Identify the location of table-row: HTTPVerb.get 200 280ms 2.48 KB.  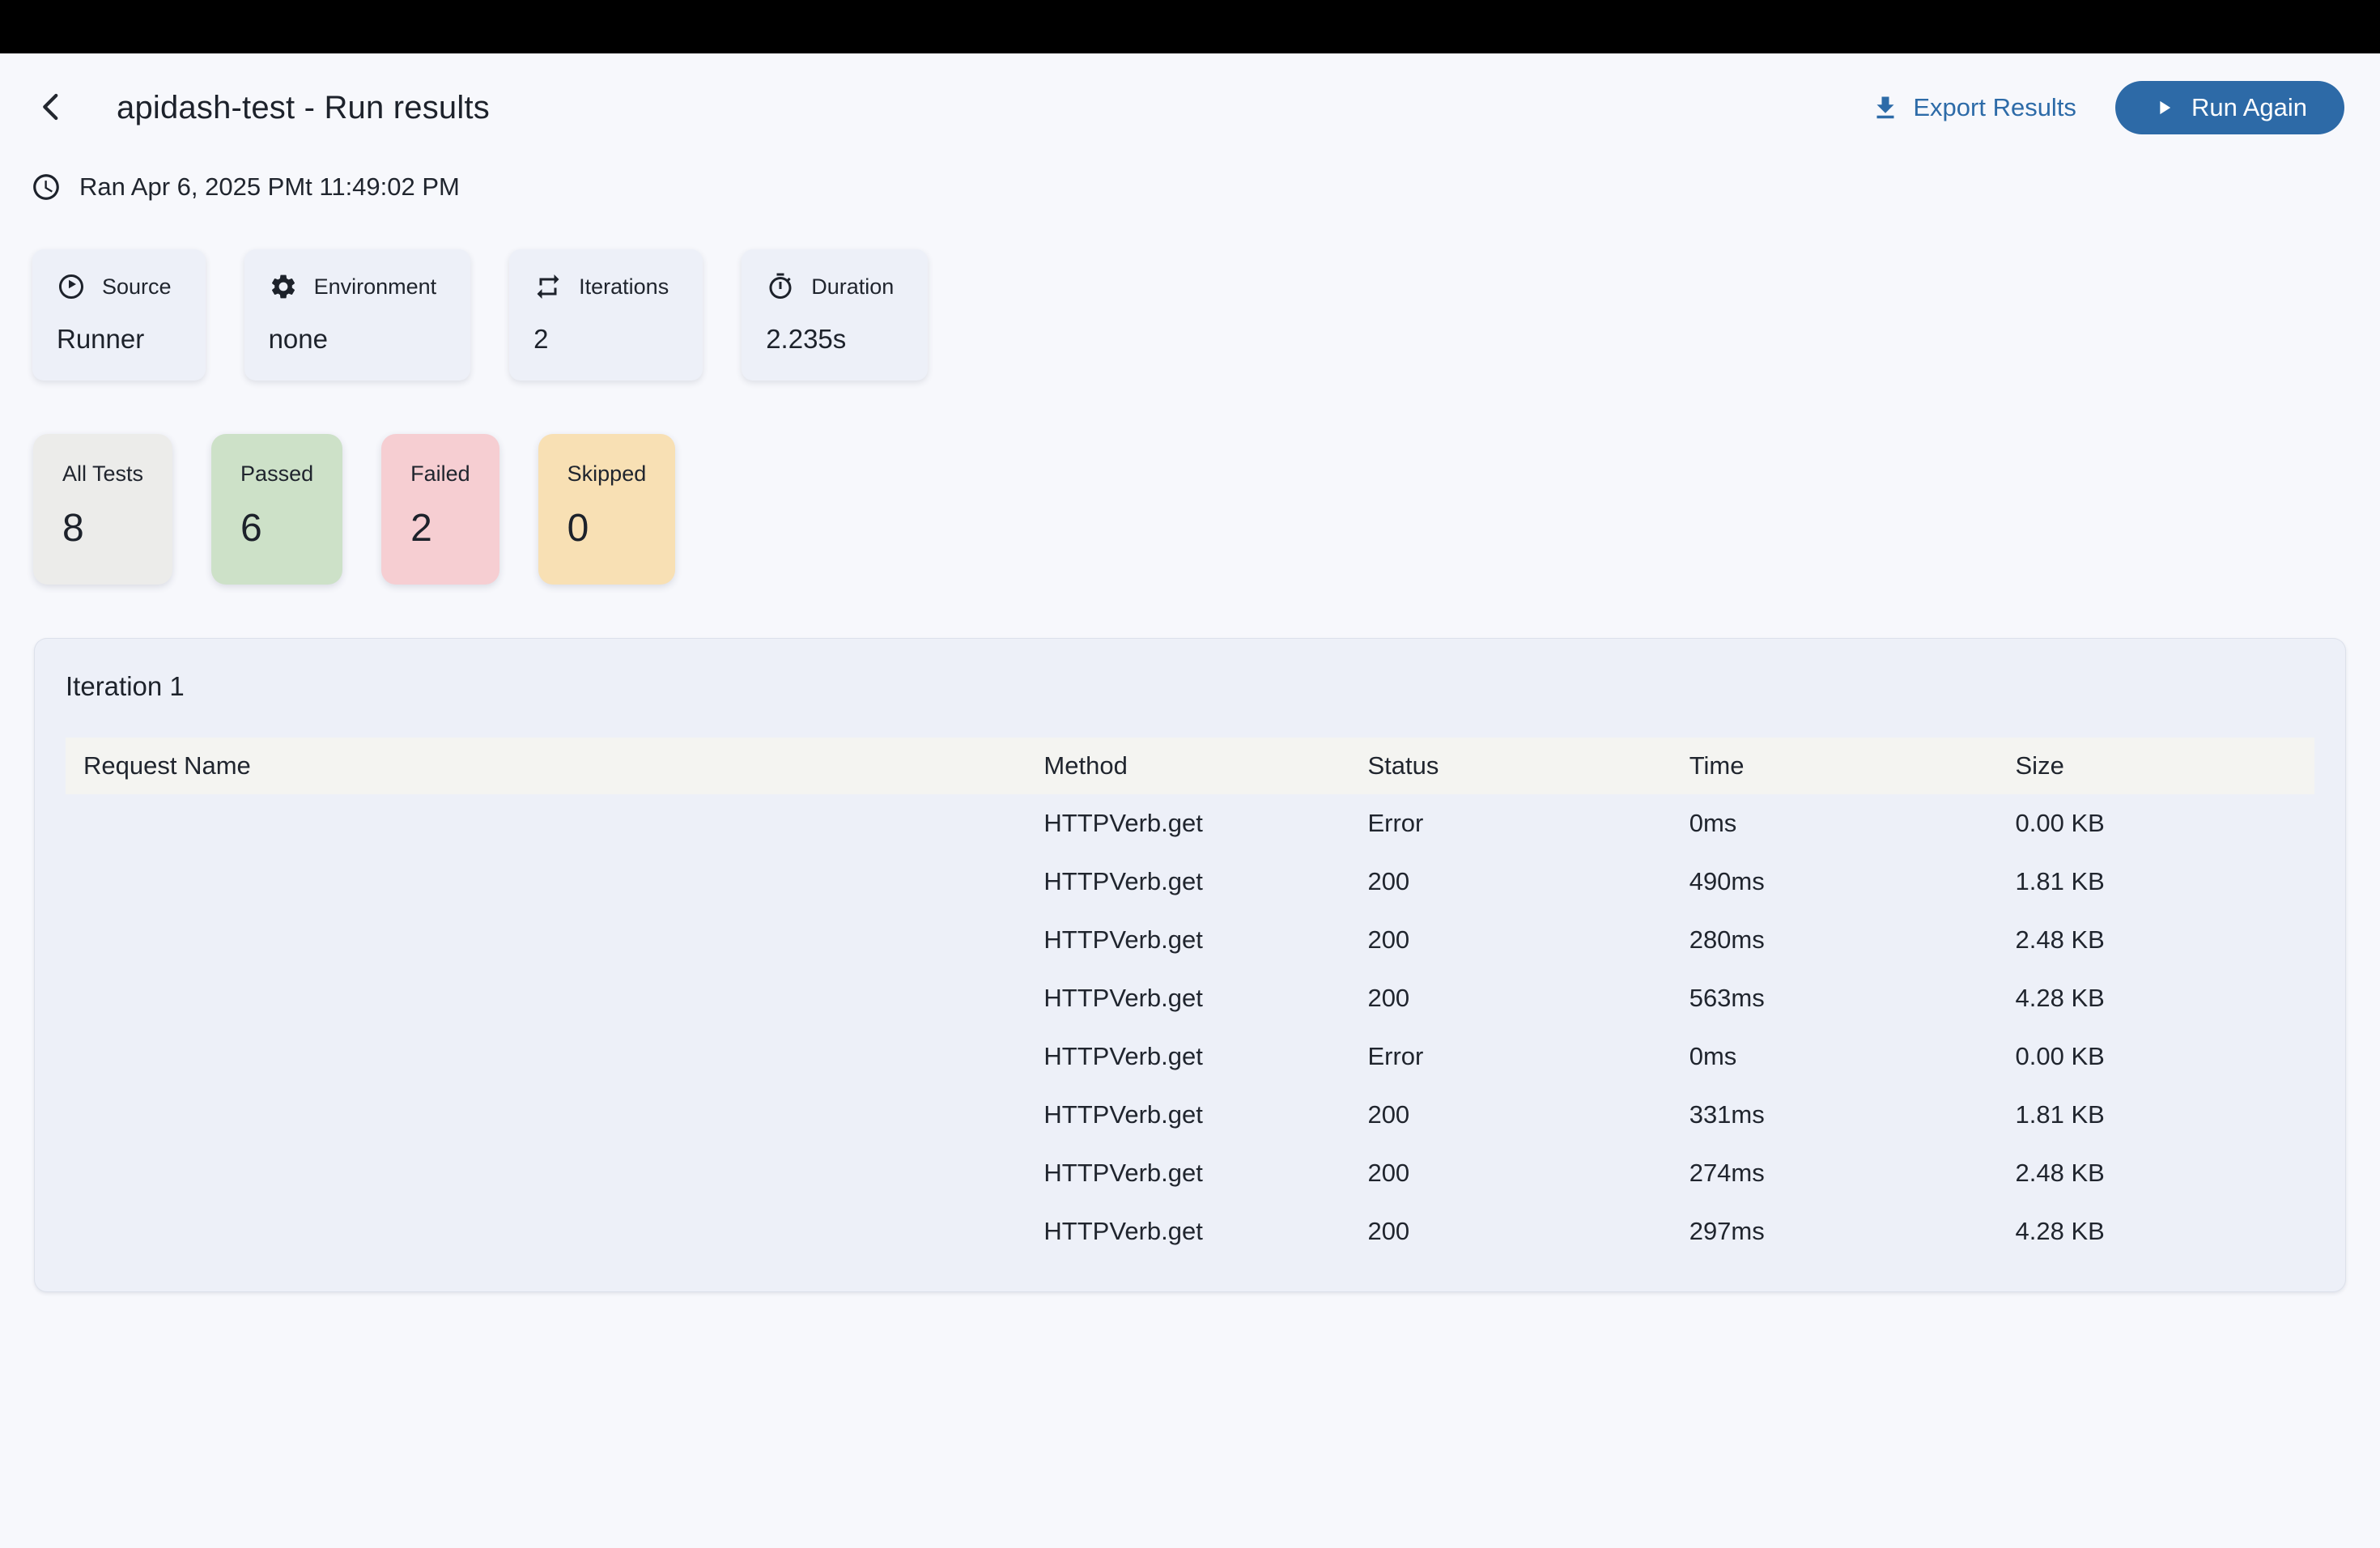
(1190, 940).